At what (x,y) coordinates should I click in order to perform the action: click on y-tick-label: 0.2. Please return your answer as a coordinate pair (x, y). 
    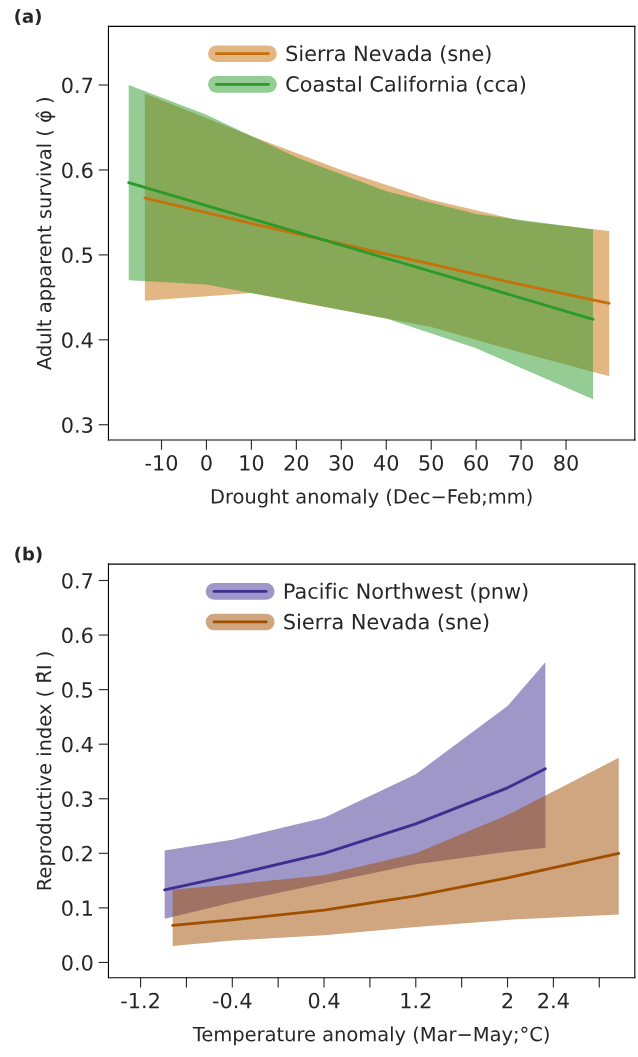
    Looking at the image, I should click on (77, 853).